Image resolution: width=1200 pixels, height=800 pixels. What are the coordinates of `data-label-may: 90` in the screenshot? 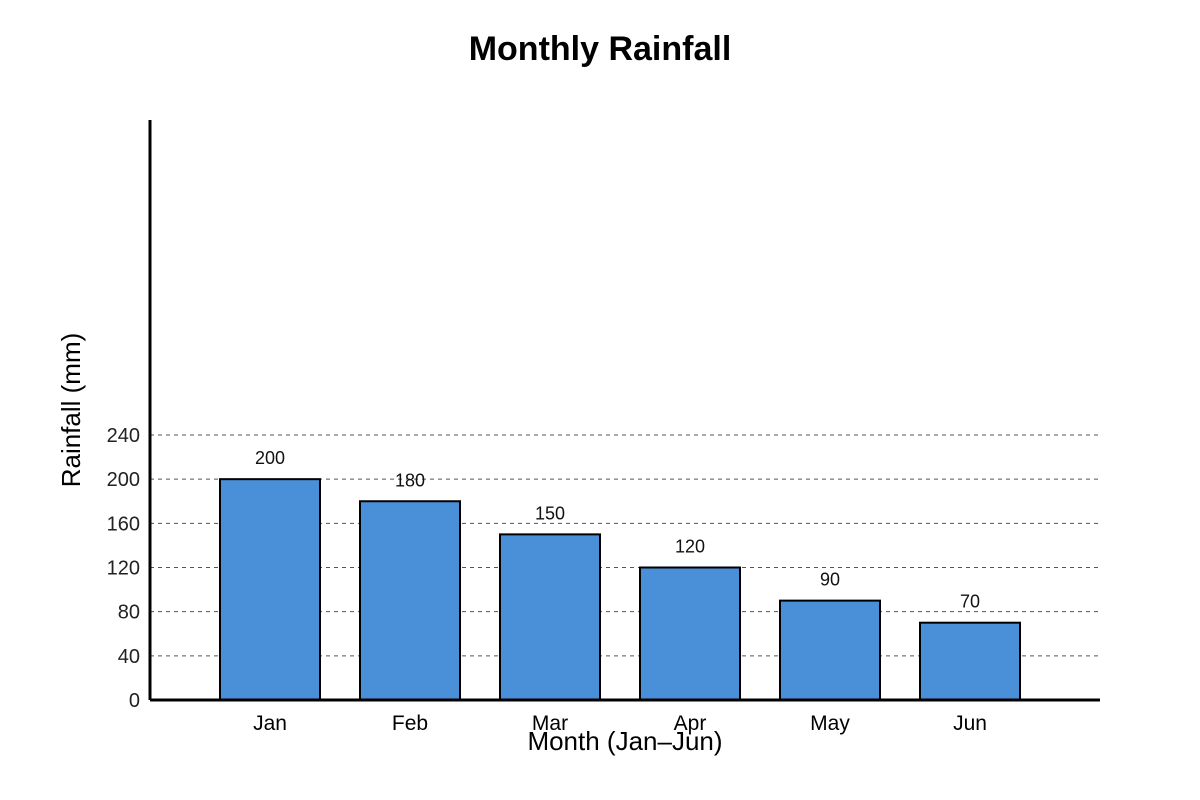 It's located at (830, 580).